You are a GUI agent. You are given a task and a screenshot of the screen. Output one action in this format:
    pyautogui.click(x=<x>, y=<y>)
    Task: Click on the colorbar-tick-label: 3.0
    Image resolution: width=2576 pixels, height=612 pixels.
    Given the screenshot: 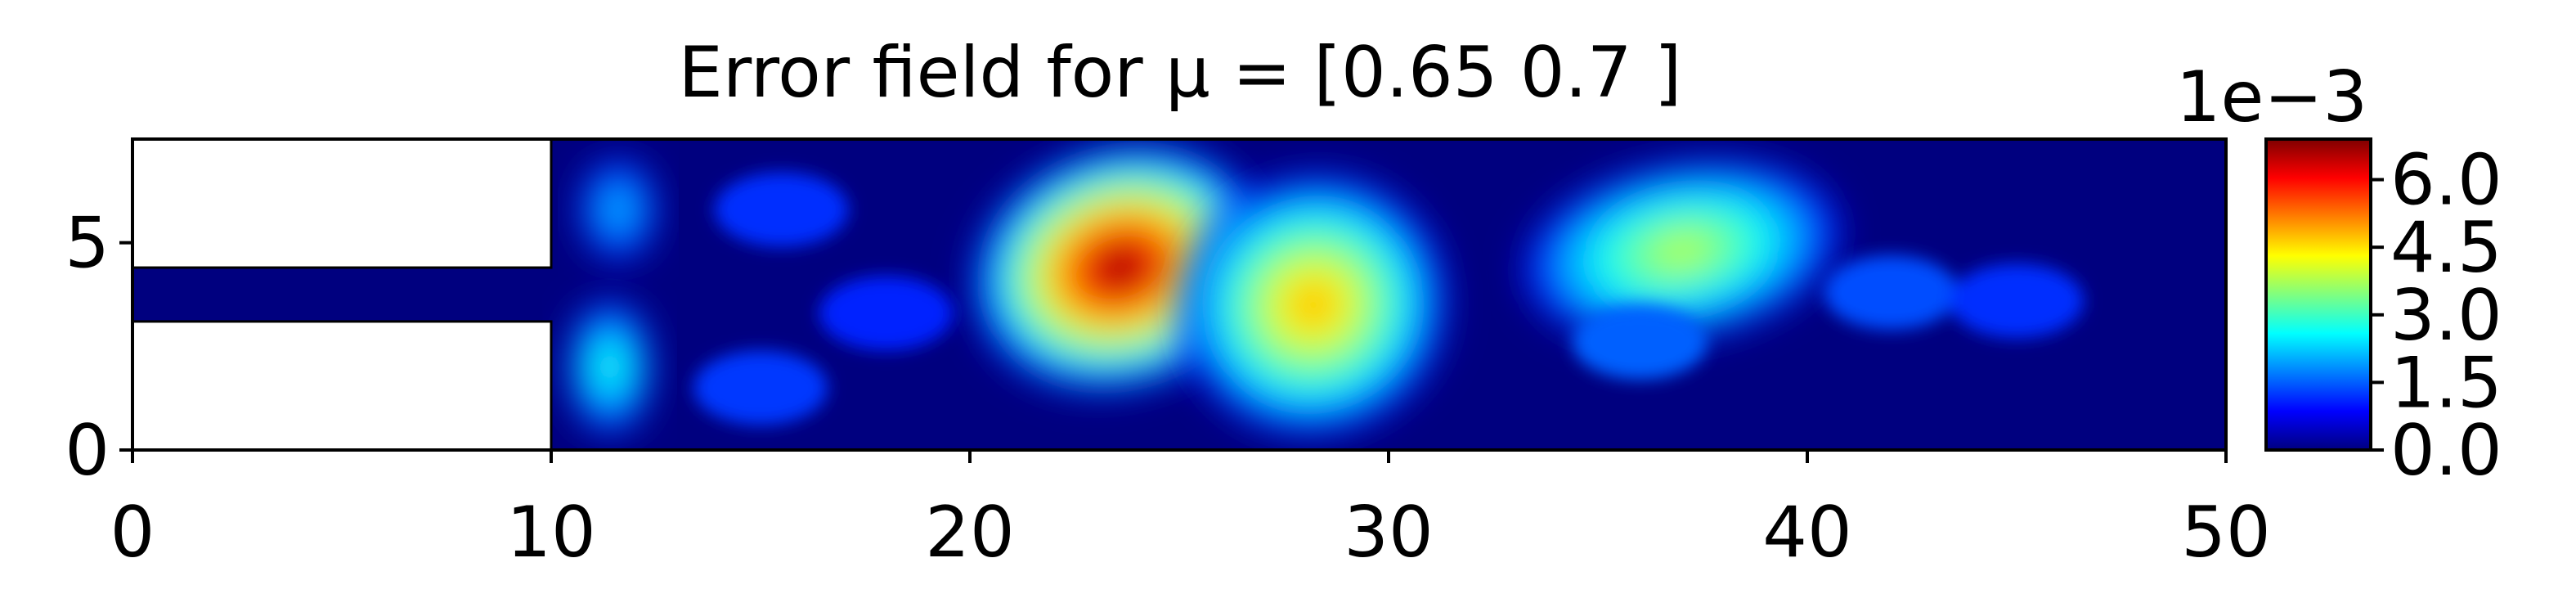 What is the action you would take?
    pyautogui.click(x=2446, y=316)
    